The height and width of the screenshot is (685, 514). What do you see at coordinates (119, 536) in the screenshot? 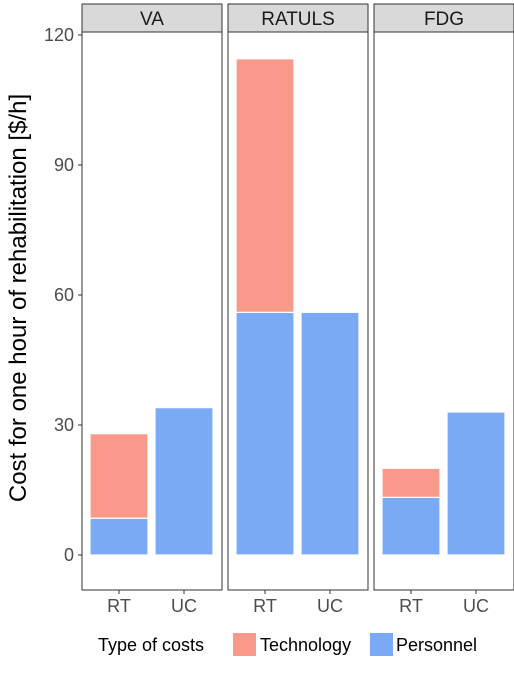
I see `bar-va-rt-personnel` at bounding box center [119, 536].